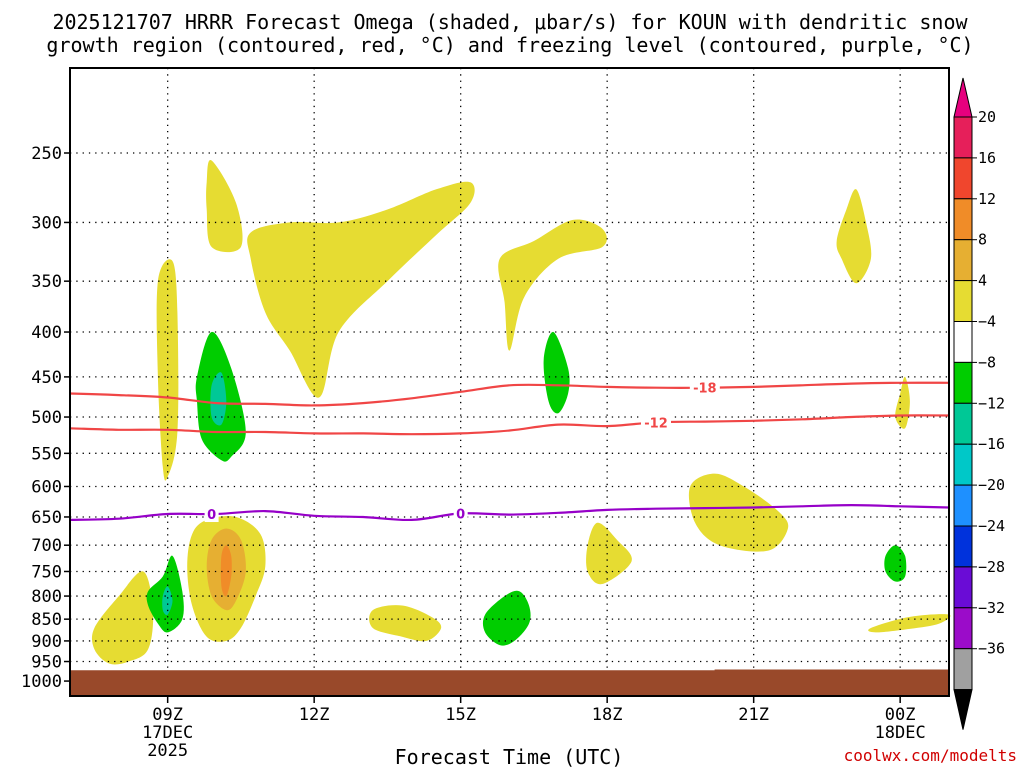  Describe the element at coordinates (963, 709) in the screenshot. I see `colorbar-bottom-arrow` at that location.